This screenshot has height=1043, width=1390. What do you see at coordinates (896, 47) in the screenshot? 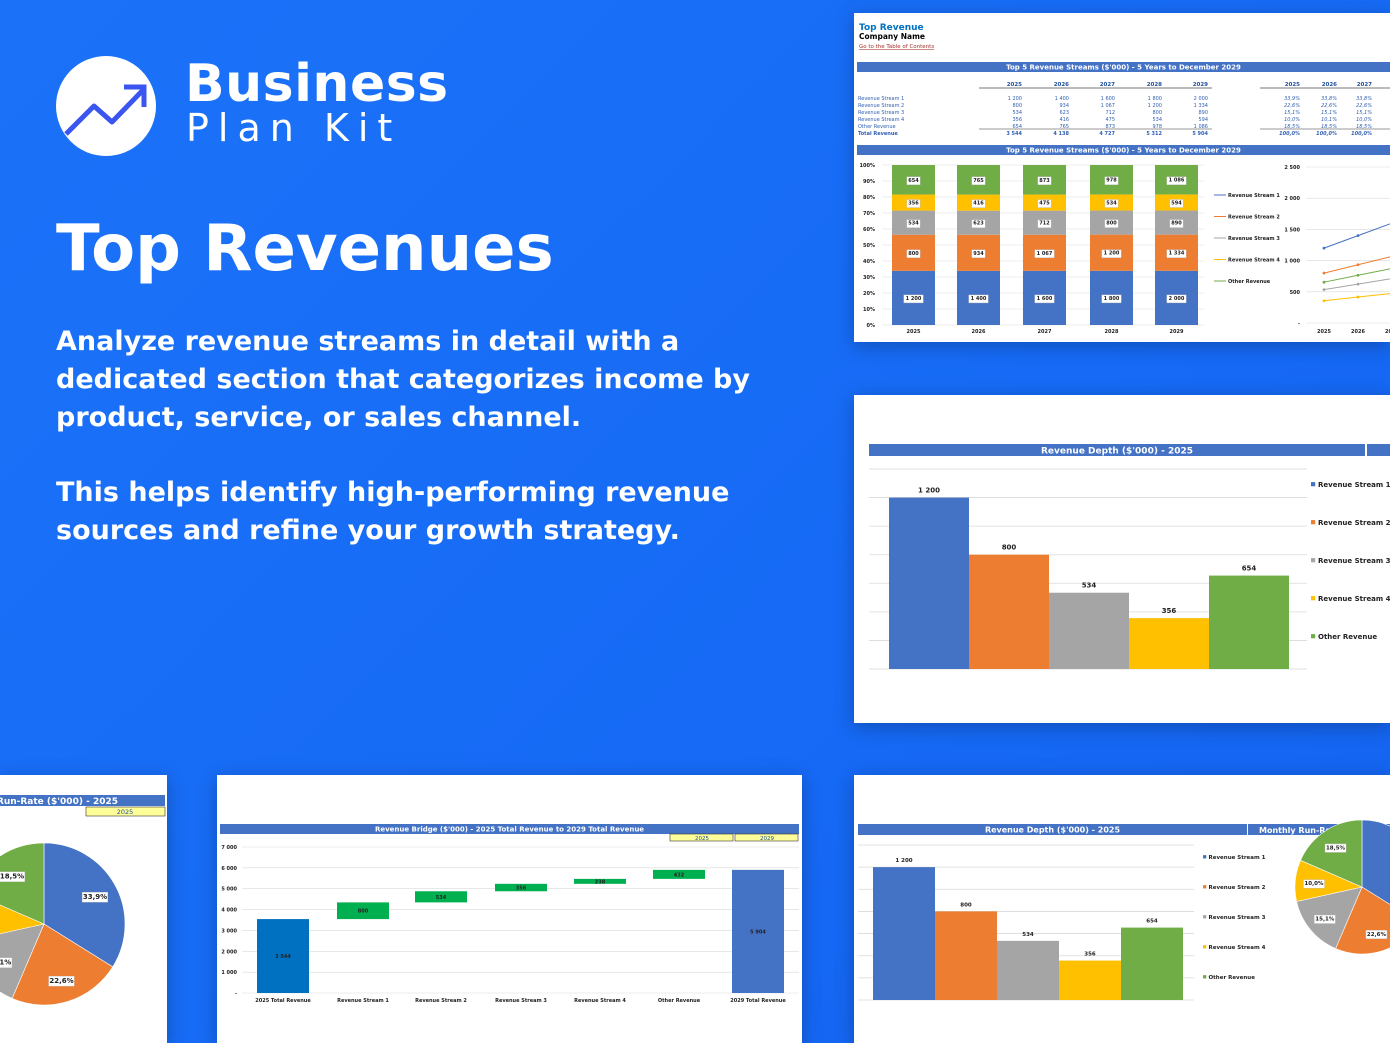
I see `table-of-contents-link: Go to the Table of Contents` at bounding box center [896, 47].